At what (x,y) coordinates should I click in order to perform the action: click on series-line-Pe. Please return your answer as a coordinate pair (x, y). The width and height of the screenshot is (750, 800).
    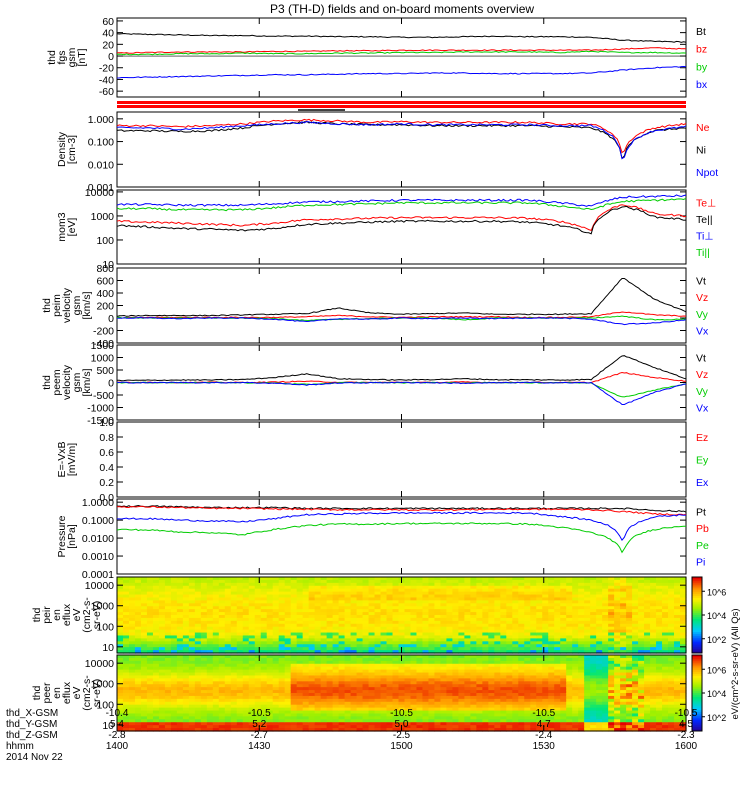
    Looking at the image, I should click on (401, 538).